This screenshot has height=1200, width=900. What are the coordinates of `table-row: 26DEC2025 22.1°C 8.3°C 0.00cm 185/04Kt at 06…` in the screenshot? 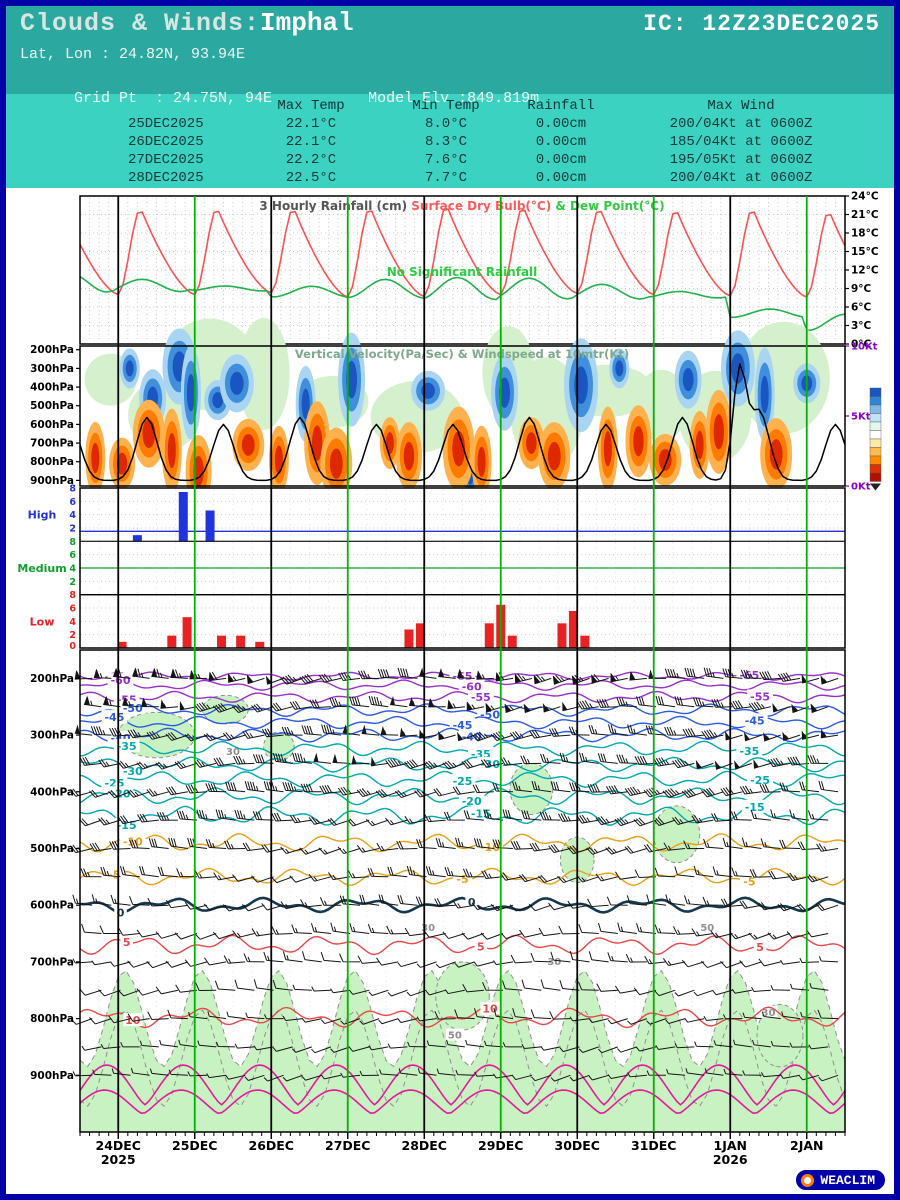 It's located at (450, 142).